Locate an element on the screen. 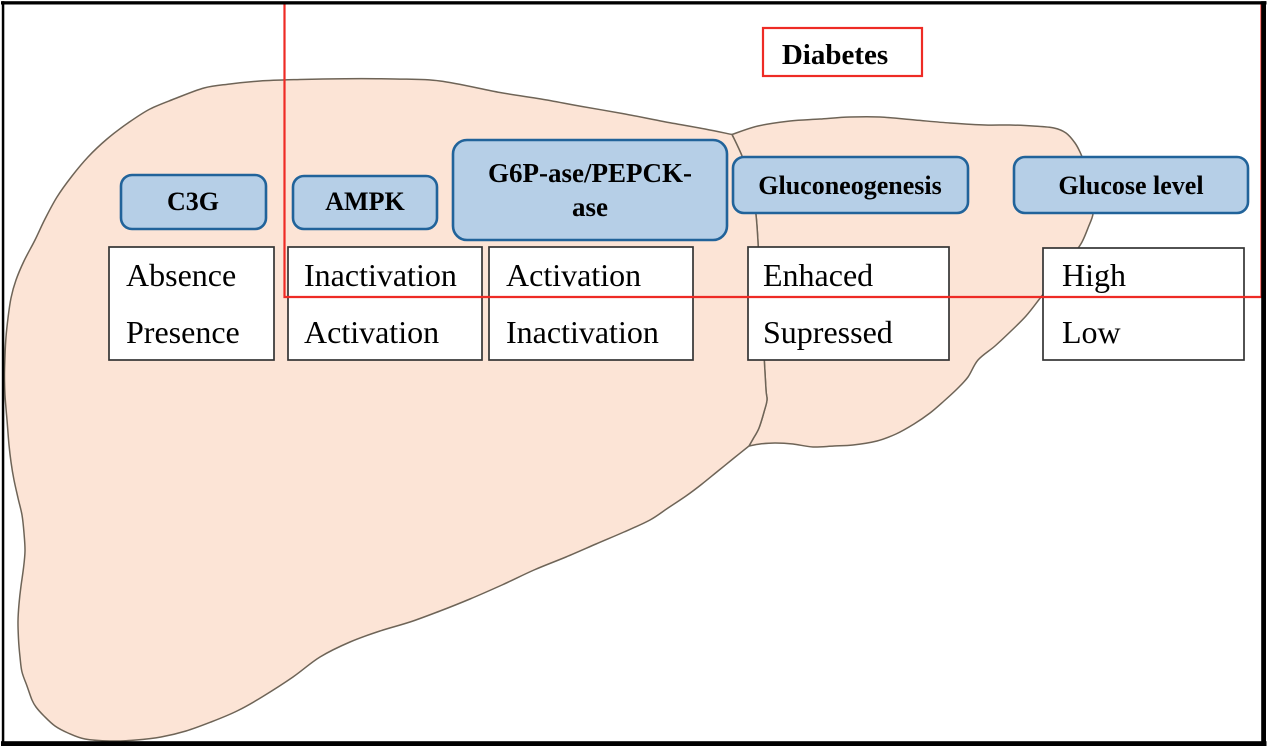 Image resolution: width=1269 pixels, height=749 pixels. svg-text: High is located at coordinates (1094, 275).